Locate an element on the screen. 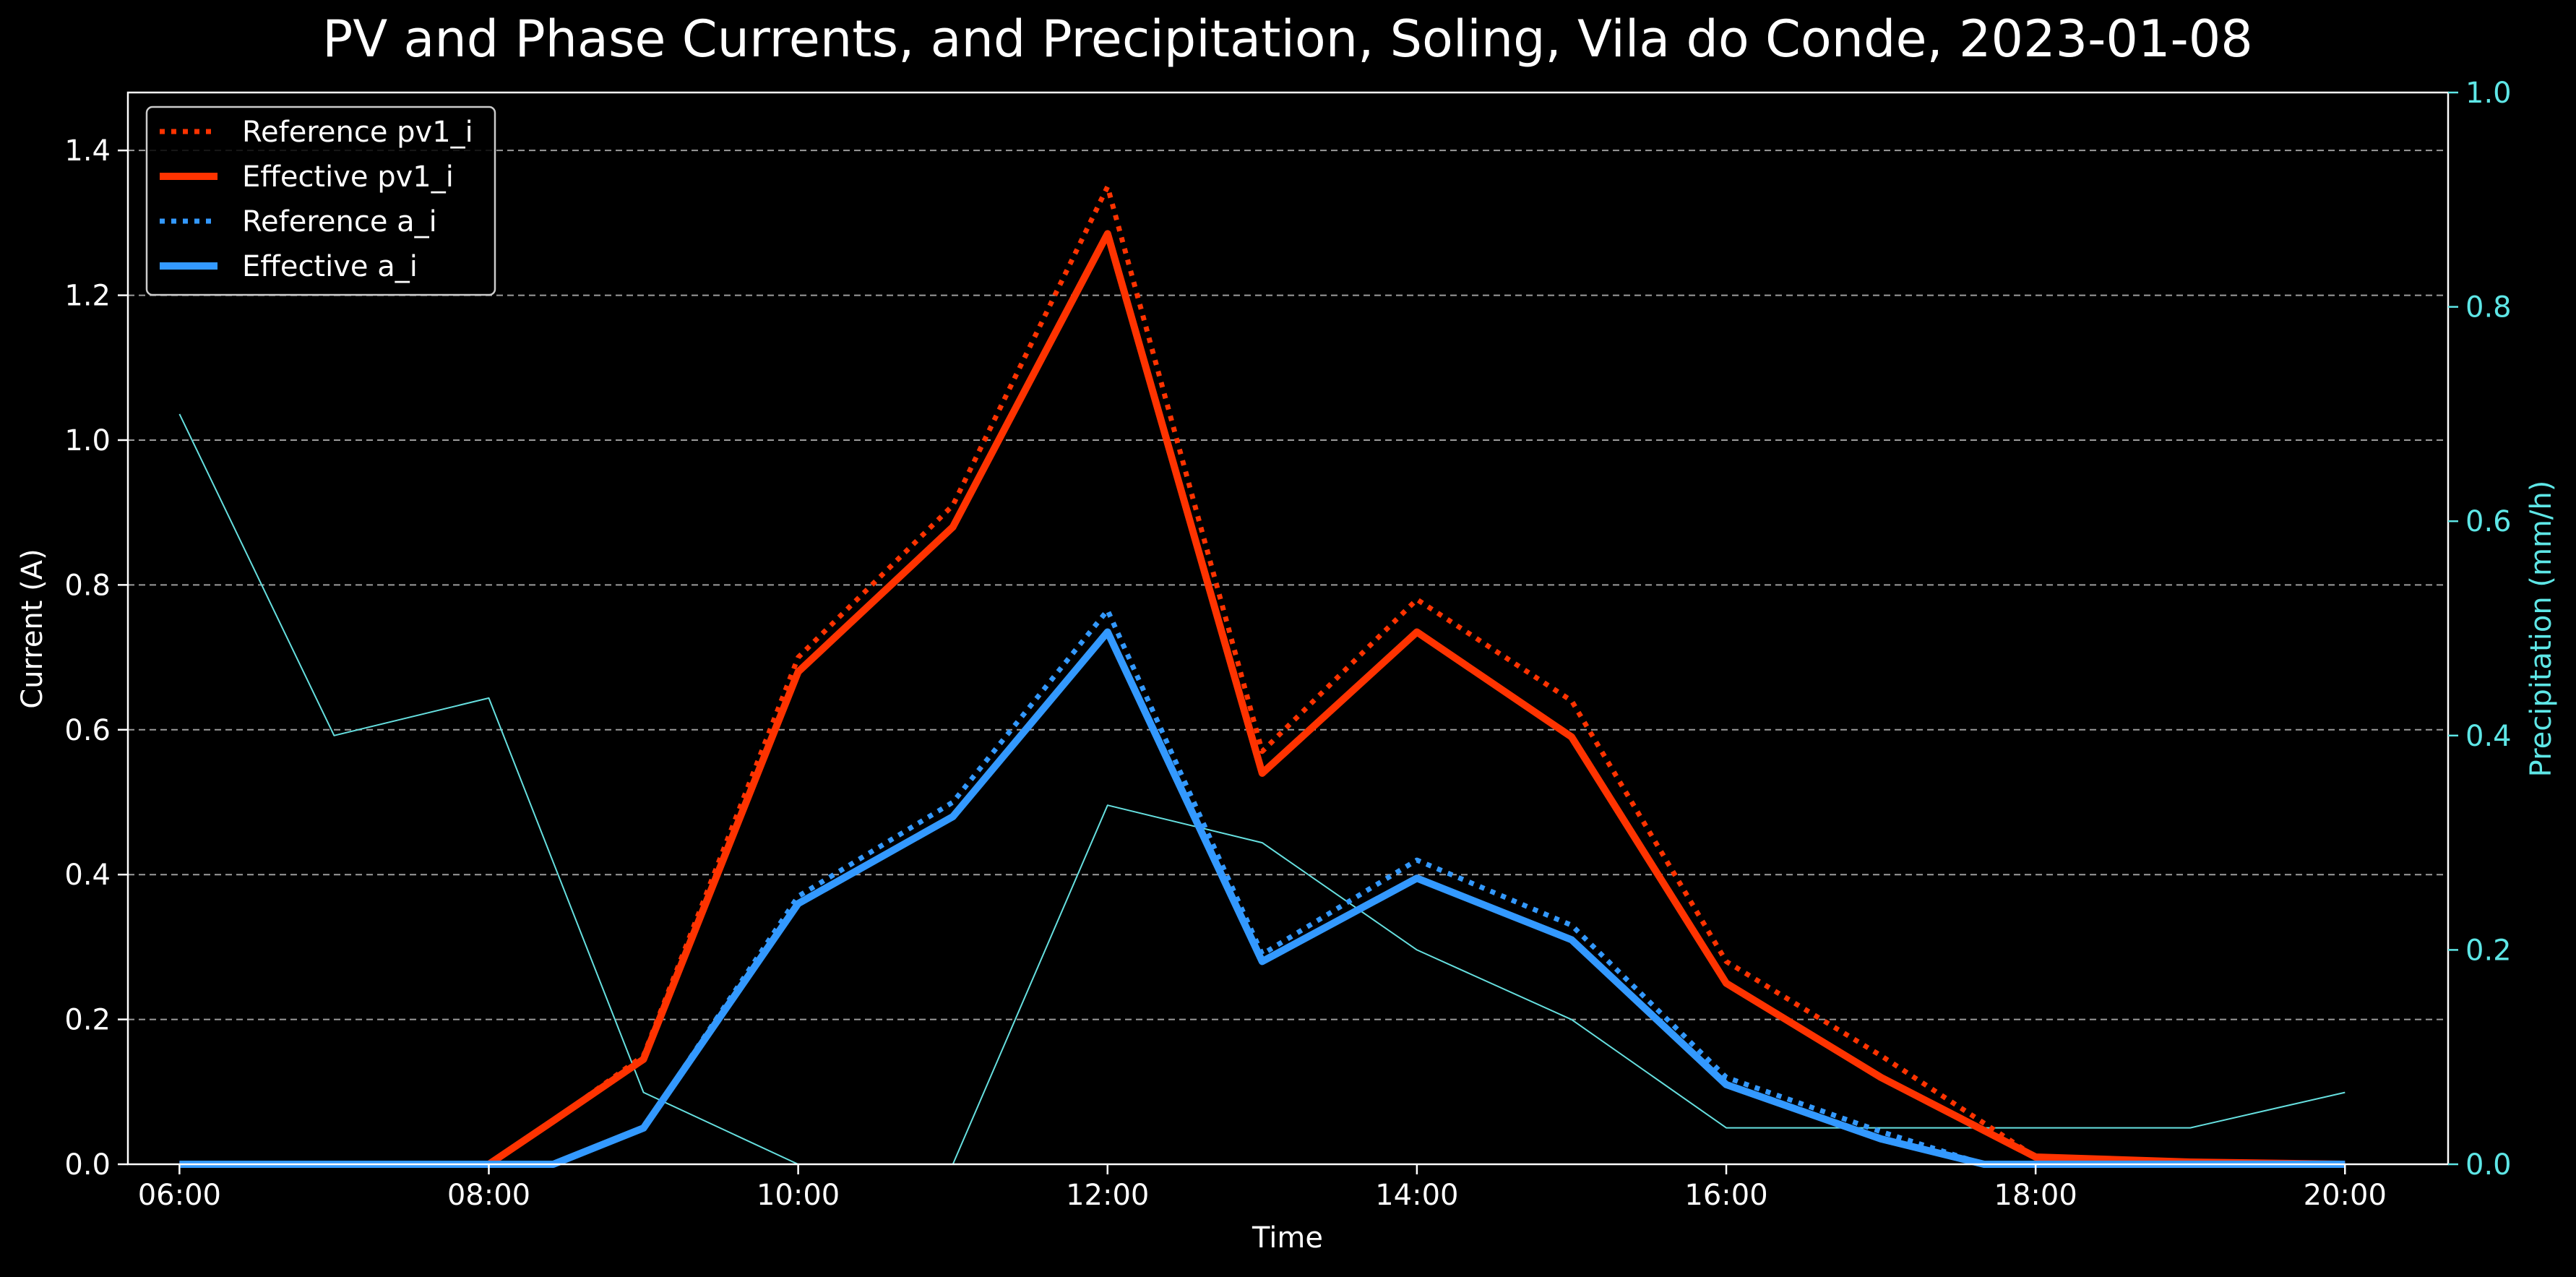 The image size is (2576, 1277). y-tick-label: 1.4 is located at coordinates (87, 151).